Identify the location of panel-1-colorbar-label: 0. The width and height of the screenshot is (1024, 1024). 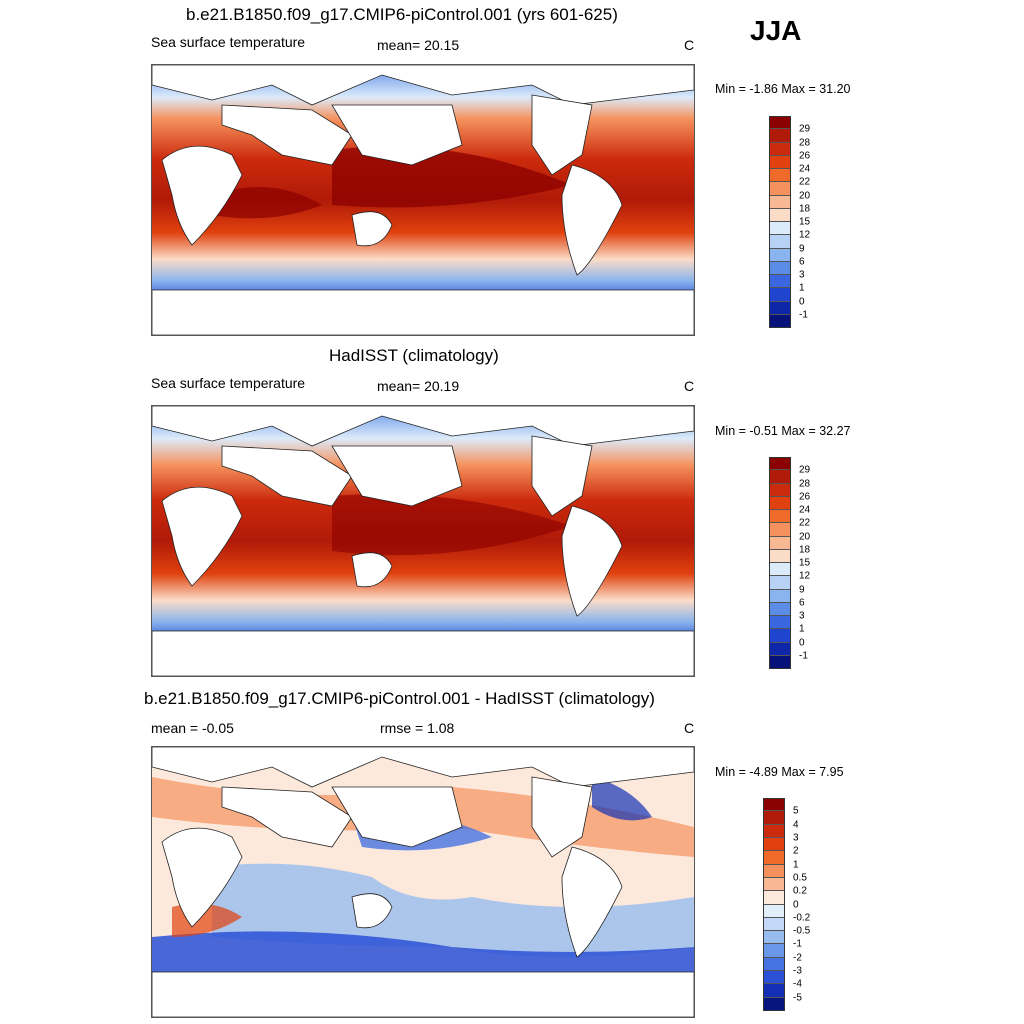
(802, 301).